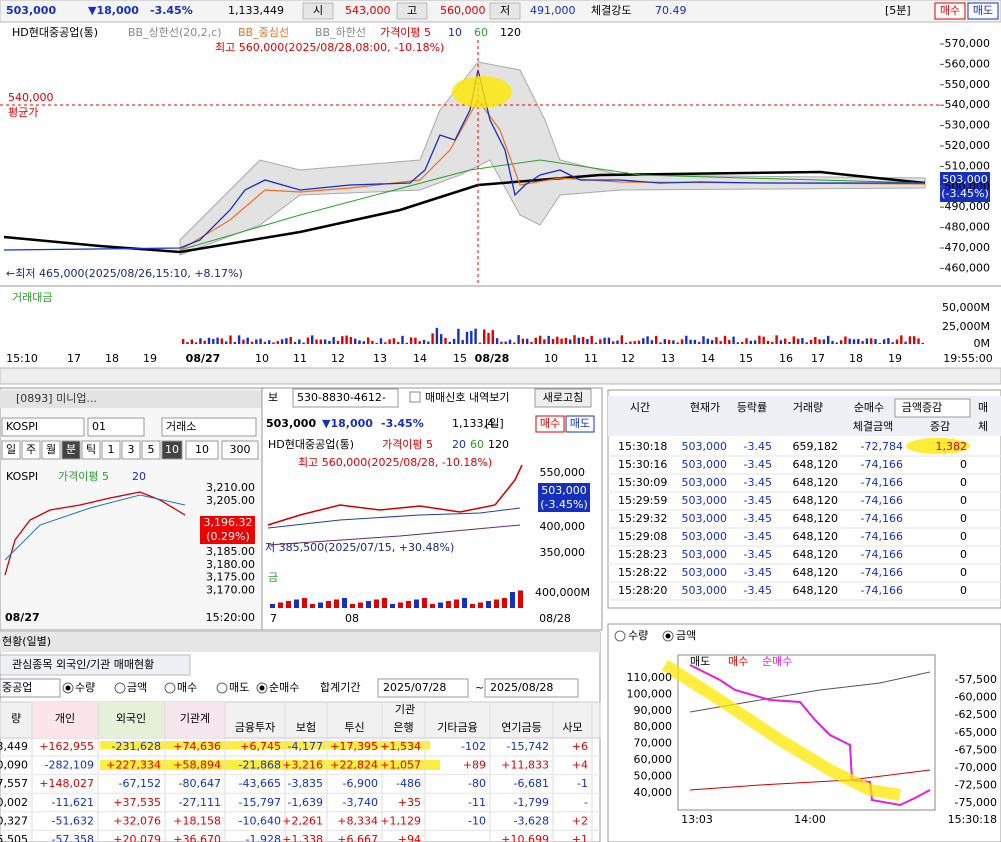 This screenshot has height=842, width=1001. Describe the element at coordinates (810, 780) in the screenshot. I see `flow-line` at that location.